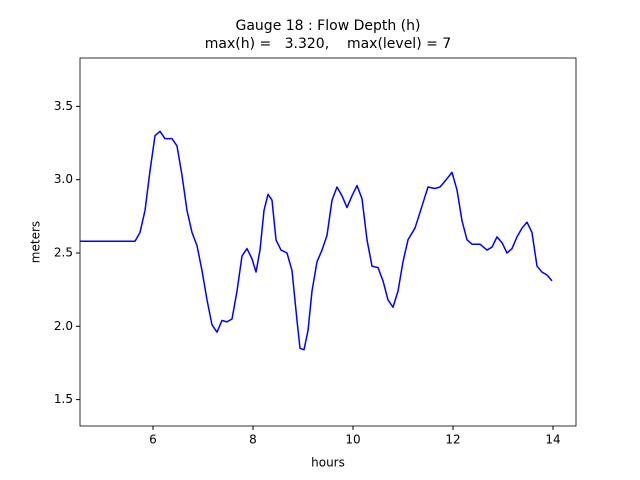  I want to click on x-axis-label: hours, so click(328, 463).